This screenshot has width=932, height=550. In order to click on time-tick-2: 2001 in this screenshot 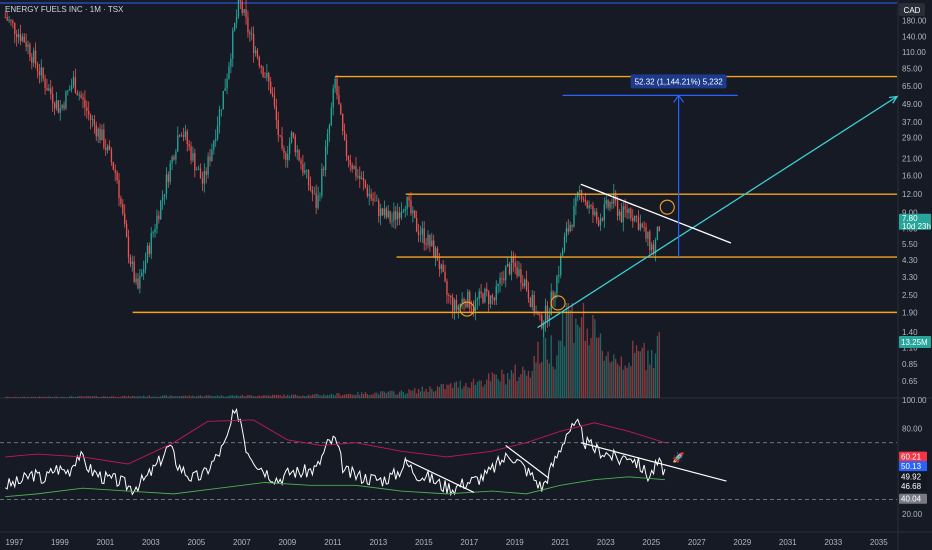, I will do `click(105, 542)`.